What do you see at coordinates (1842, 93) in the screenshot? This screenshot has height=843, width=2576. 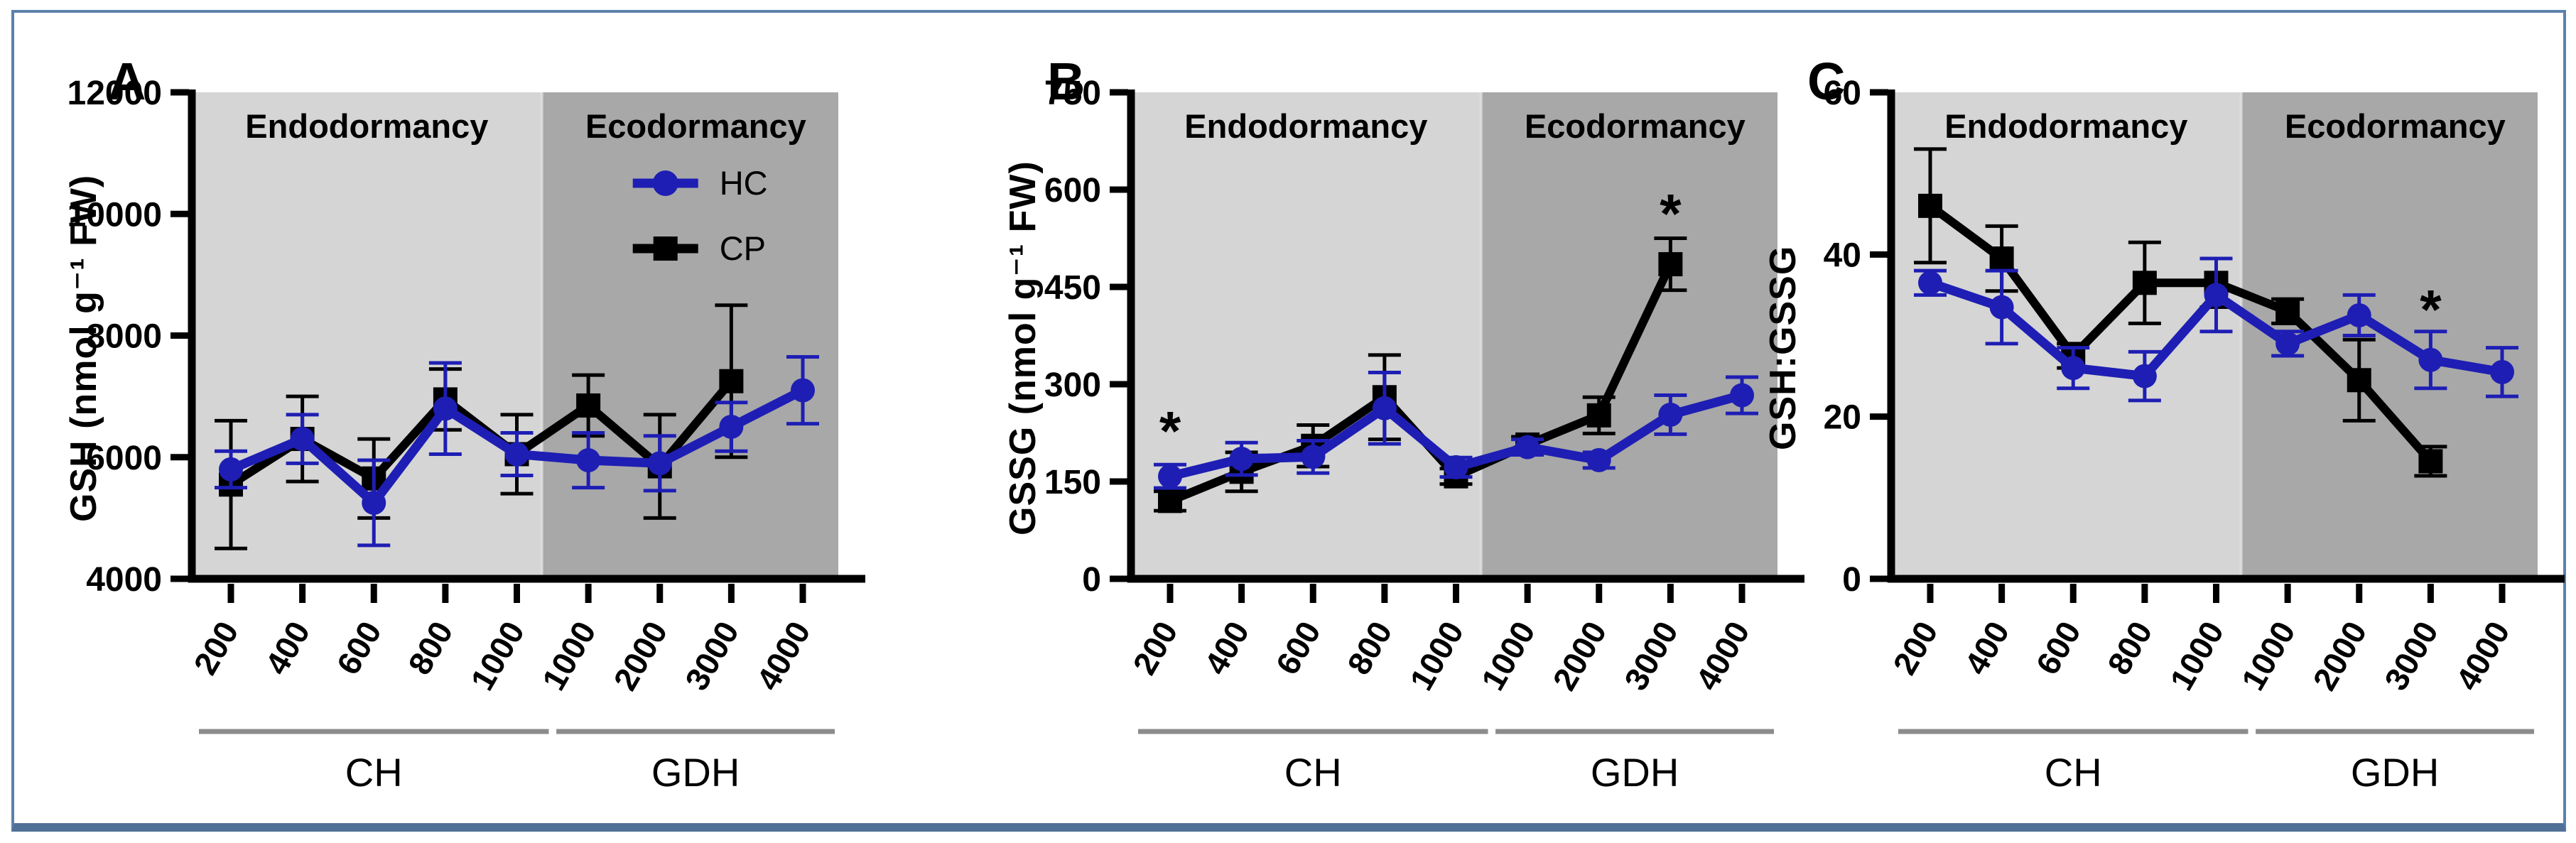 I see `y-tick-label: 60` at bounding box center [1842, 93].